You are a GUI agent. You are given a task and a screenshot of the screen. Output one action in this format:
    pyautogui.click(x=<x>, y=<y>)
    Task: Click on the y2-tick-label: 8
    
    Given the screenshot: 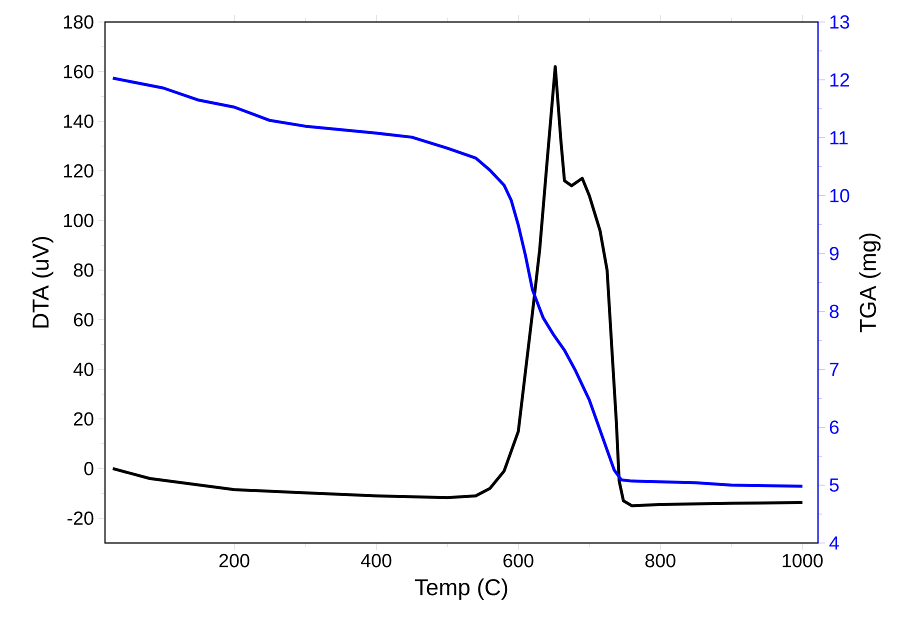 What is the action you would take?
    pyautogui.click(x=834, y=311)
    